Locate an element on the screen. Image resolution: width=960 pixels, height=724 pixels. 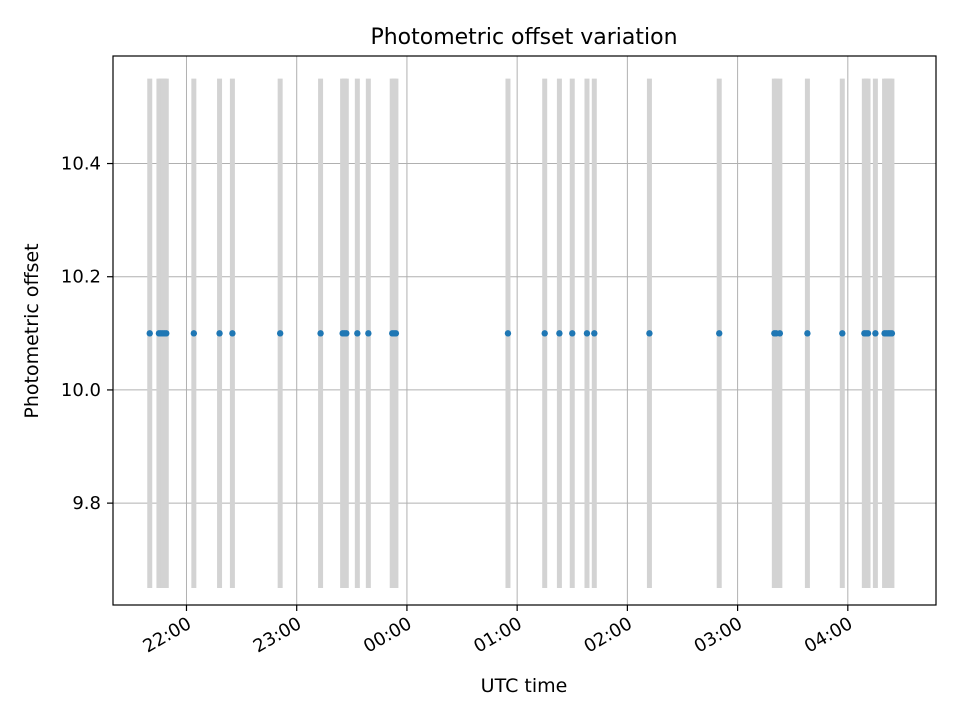
y-axis-ticks: 9.8 10.0 10.2 10.4 is located at coordinates (87, 334).